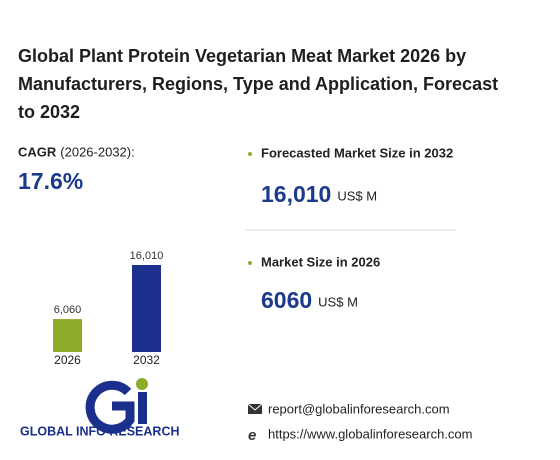 The image size is (560, 460). Describe the element at coordinates (108, 308) in the screenshot. I see `mini-chart: 6,060 2026 16,010 2032` at that location.